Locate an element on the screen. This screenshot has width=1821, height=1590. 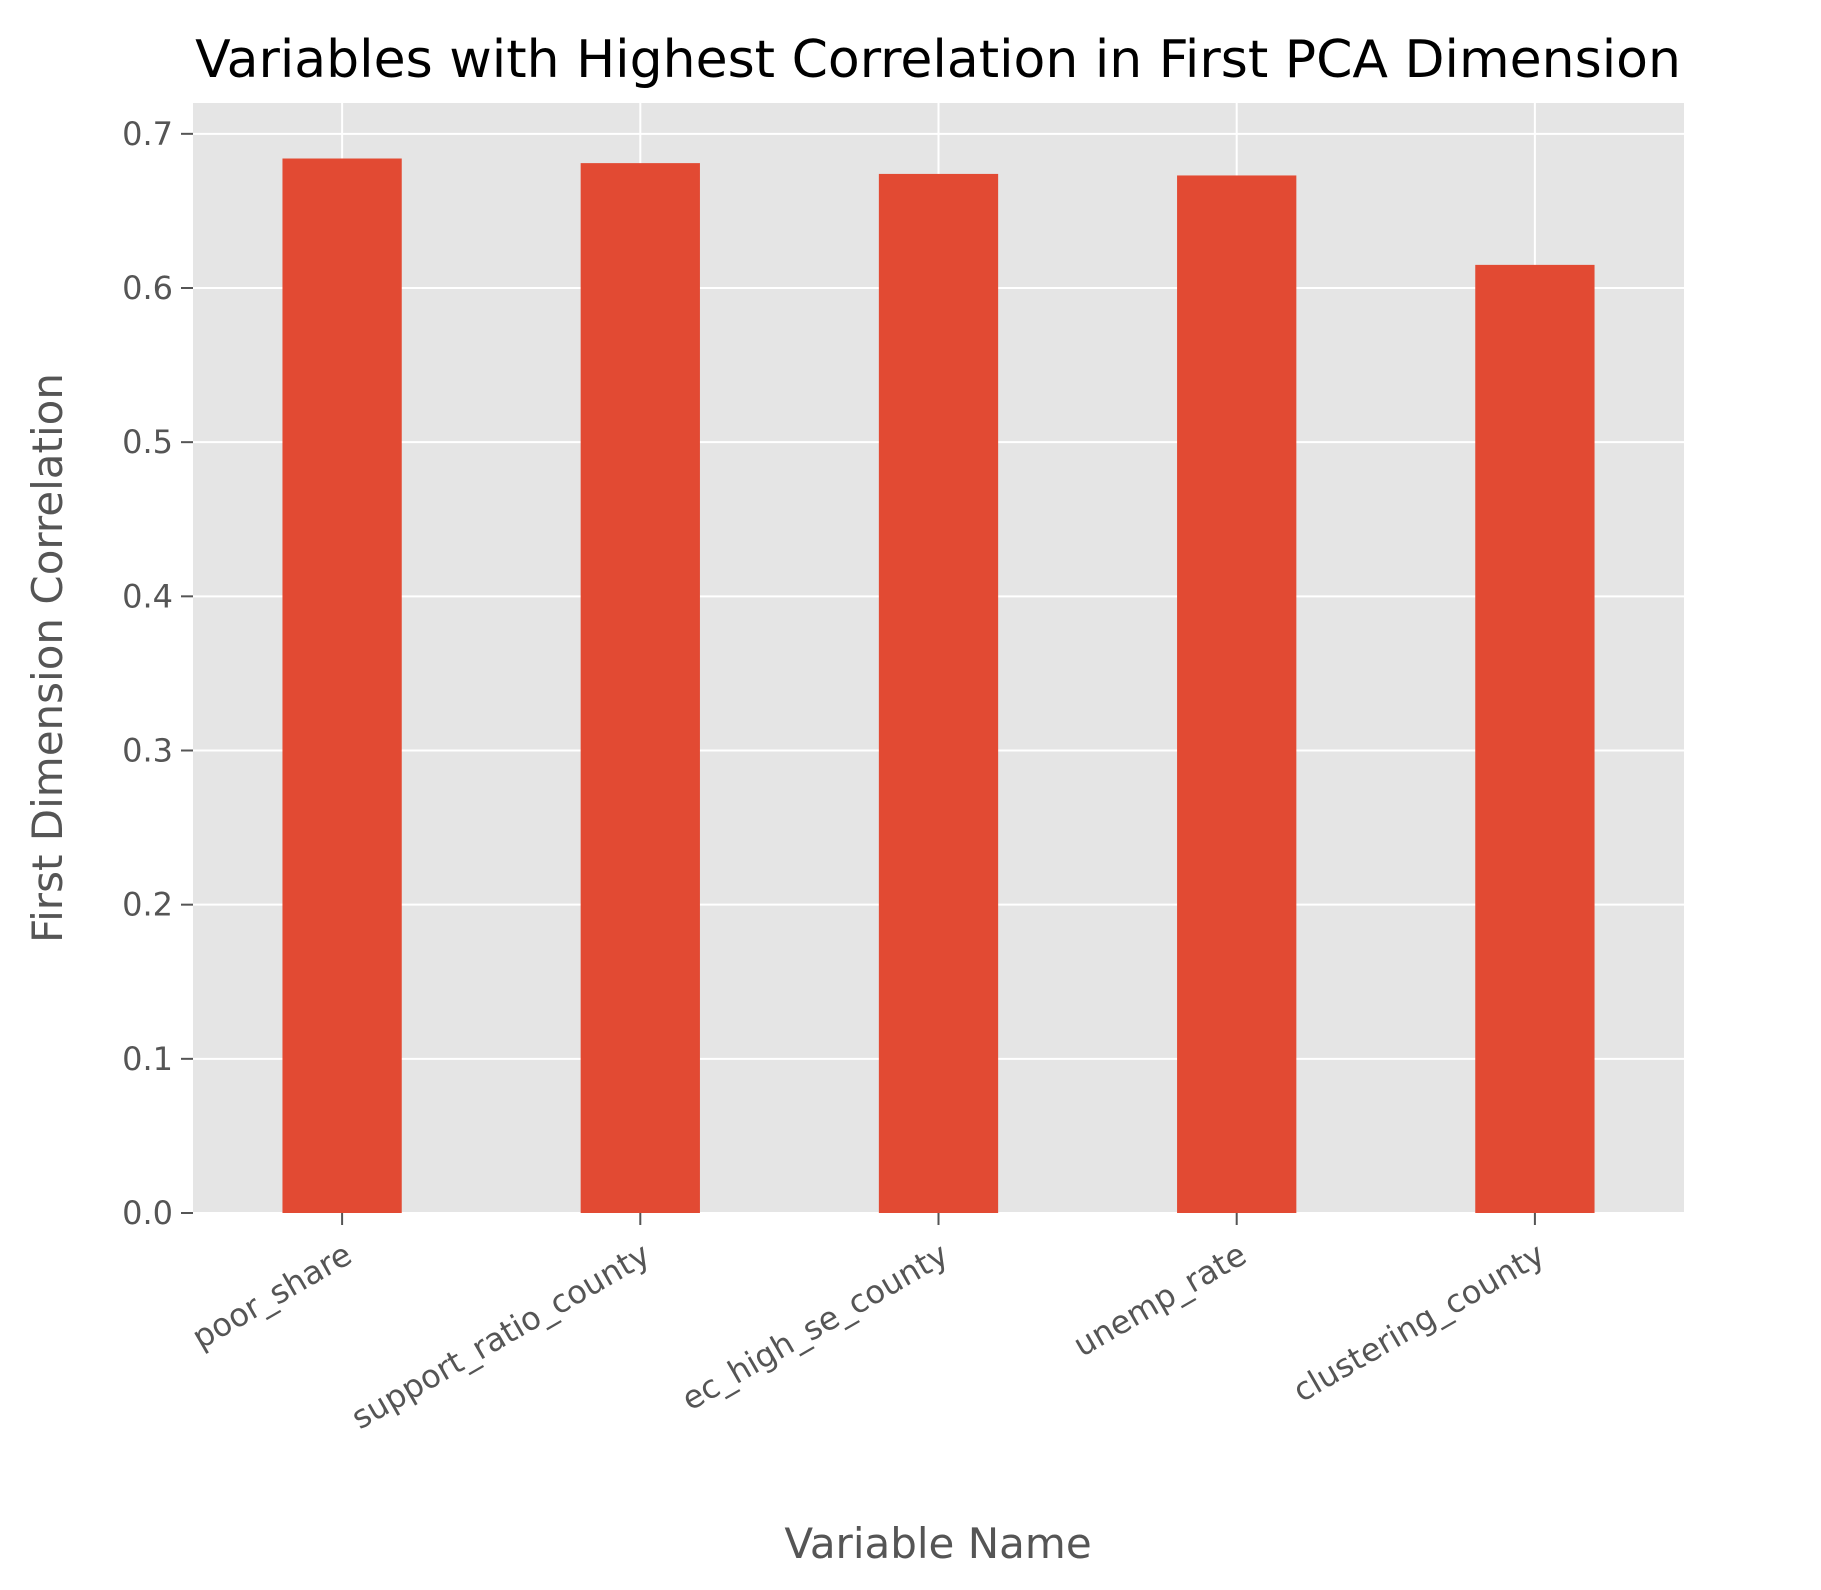
y-tick-label: 0.6 is located at coordinates (147, 288).